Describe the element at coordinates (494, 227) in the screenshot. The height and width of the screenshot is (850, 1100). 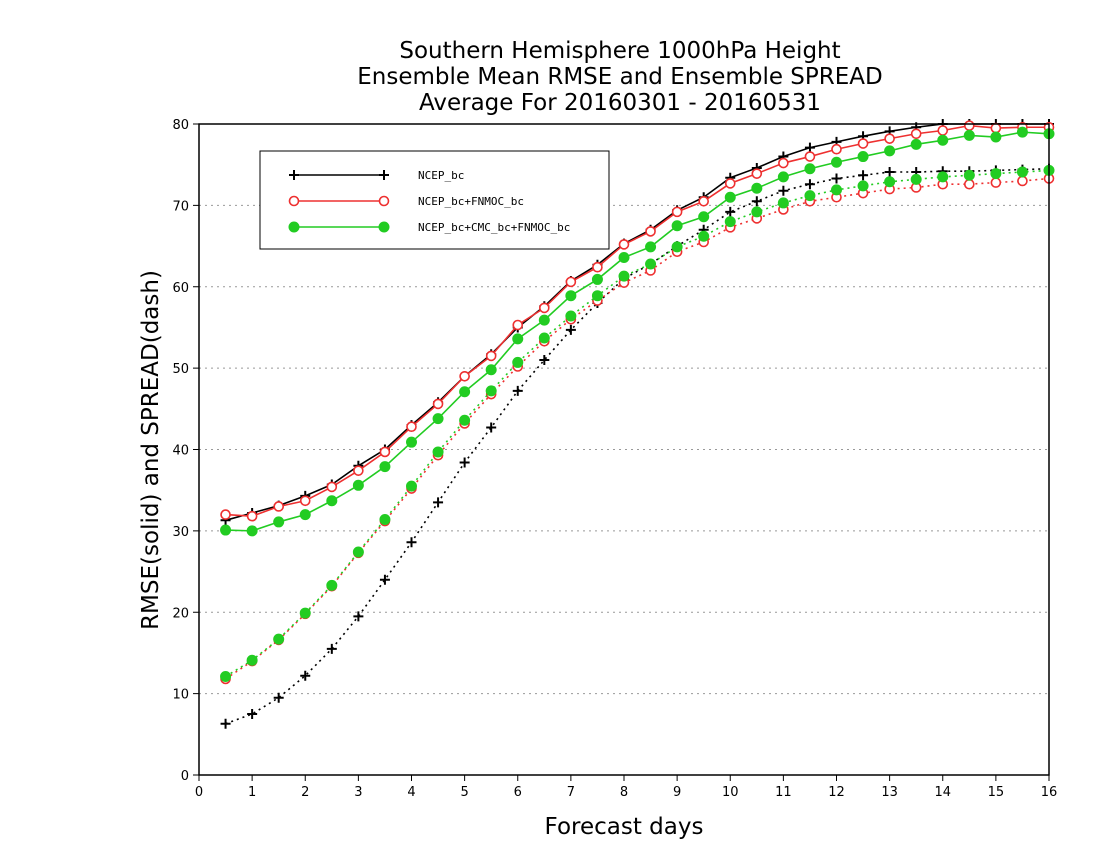
I see `legend-label: NCEP_bc+CMC_bc+FNMOC_bc` at that location.